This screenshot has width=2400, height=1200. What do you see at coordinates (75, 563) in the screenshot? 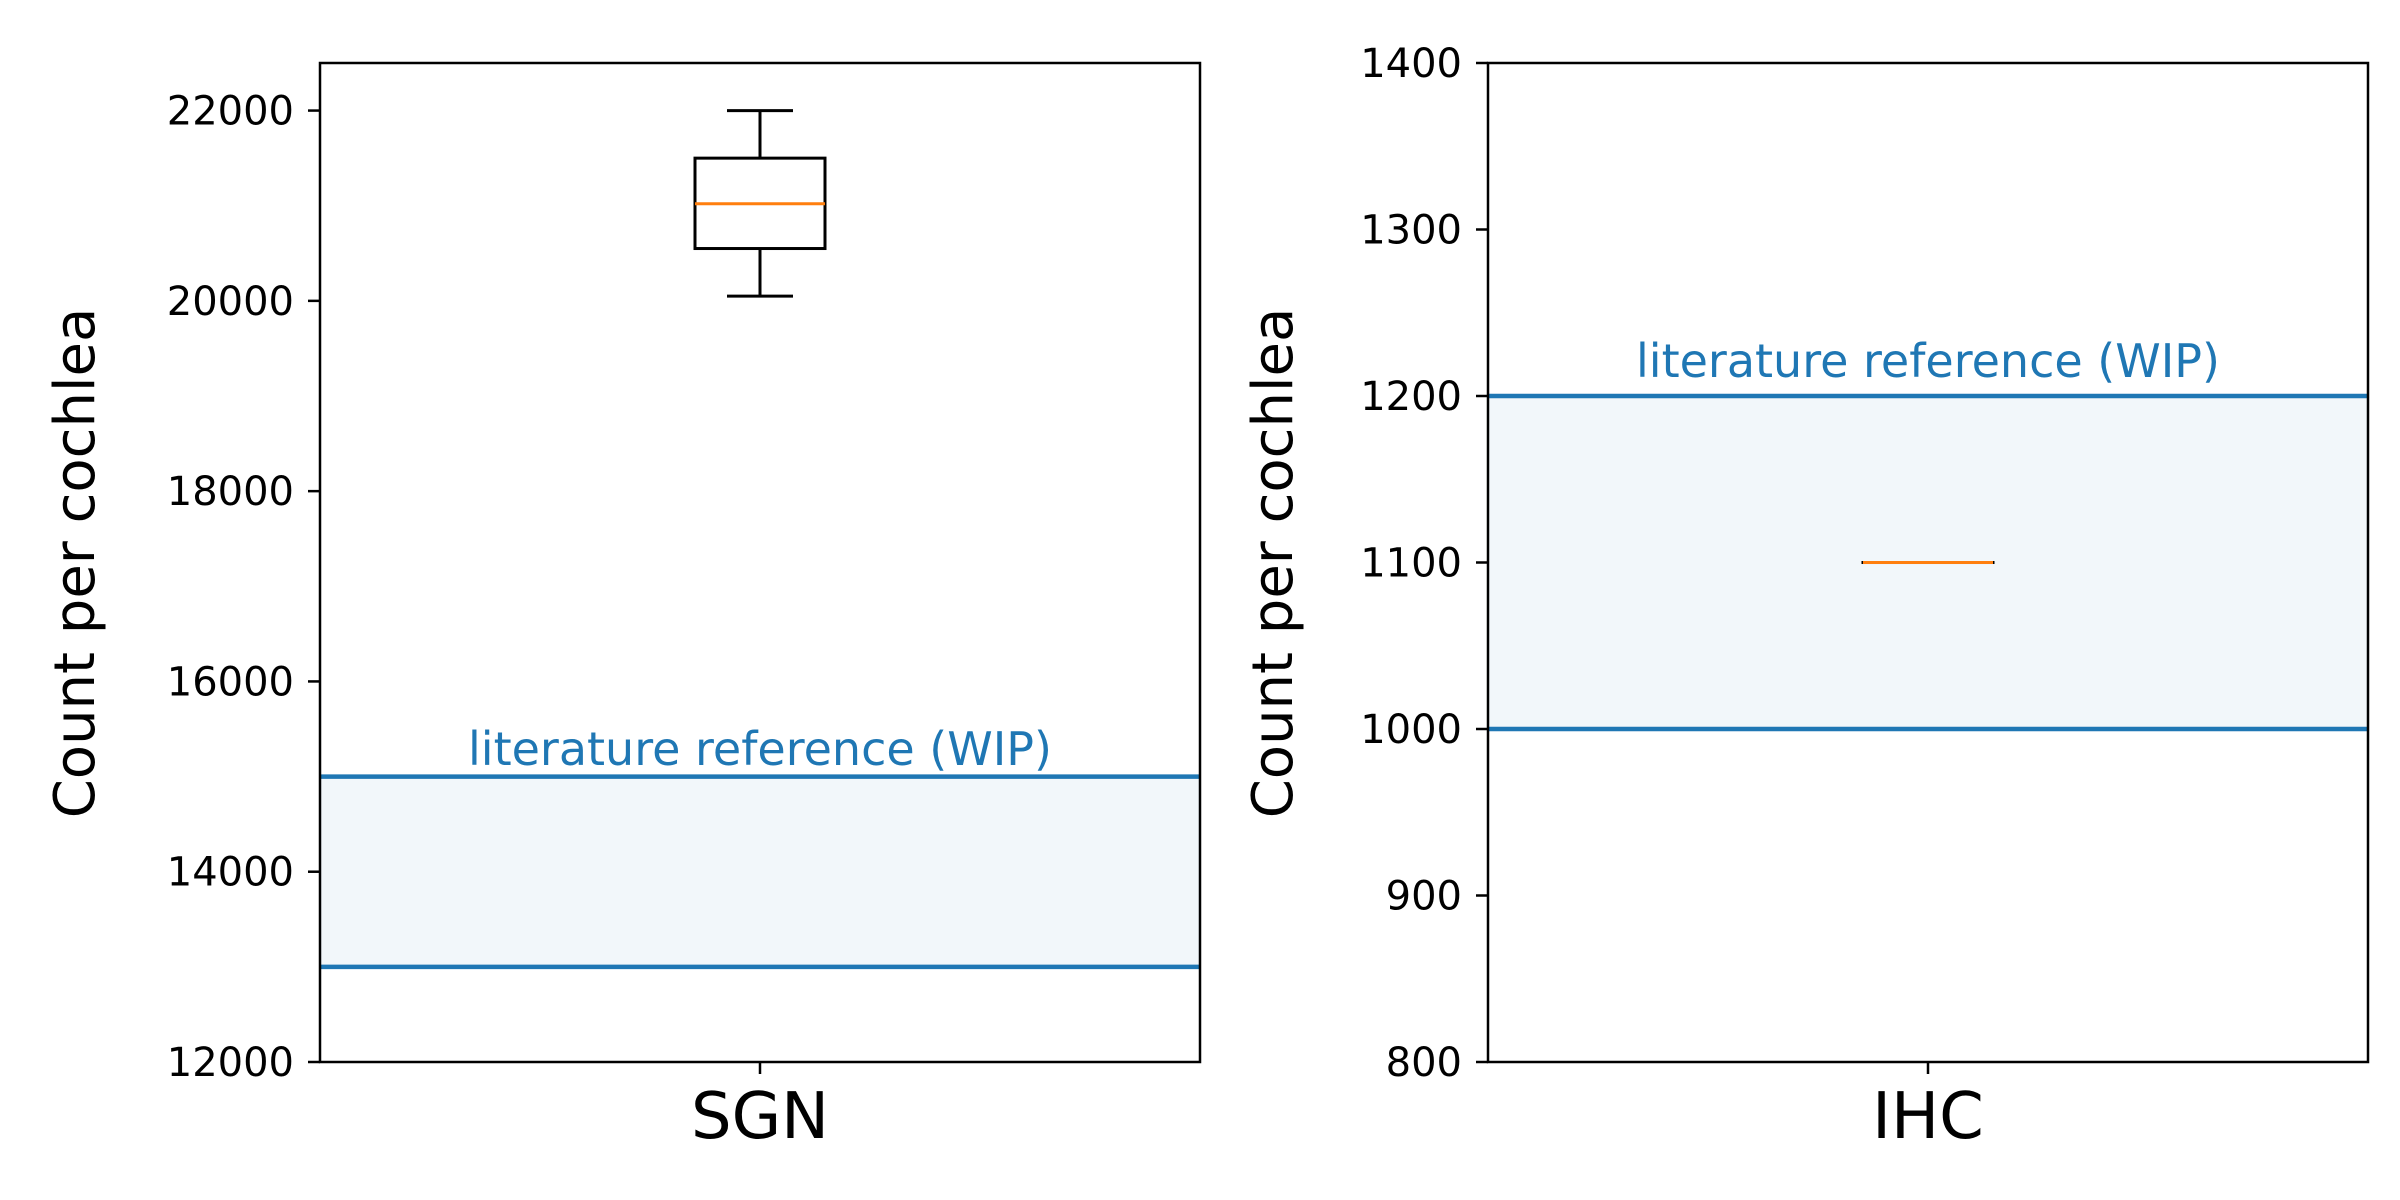
I see `sgn-y-axis-label: Count per cochlea` at bounding box center [75, 563].